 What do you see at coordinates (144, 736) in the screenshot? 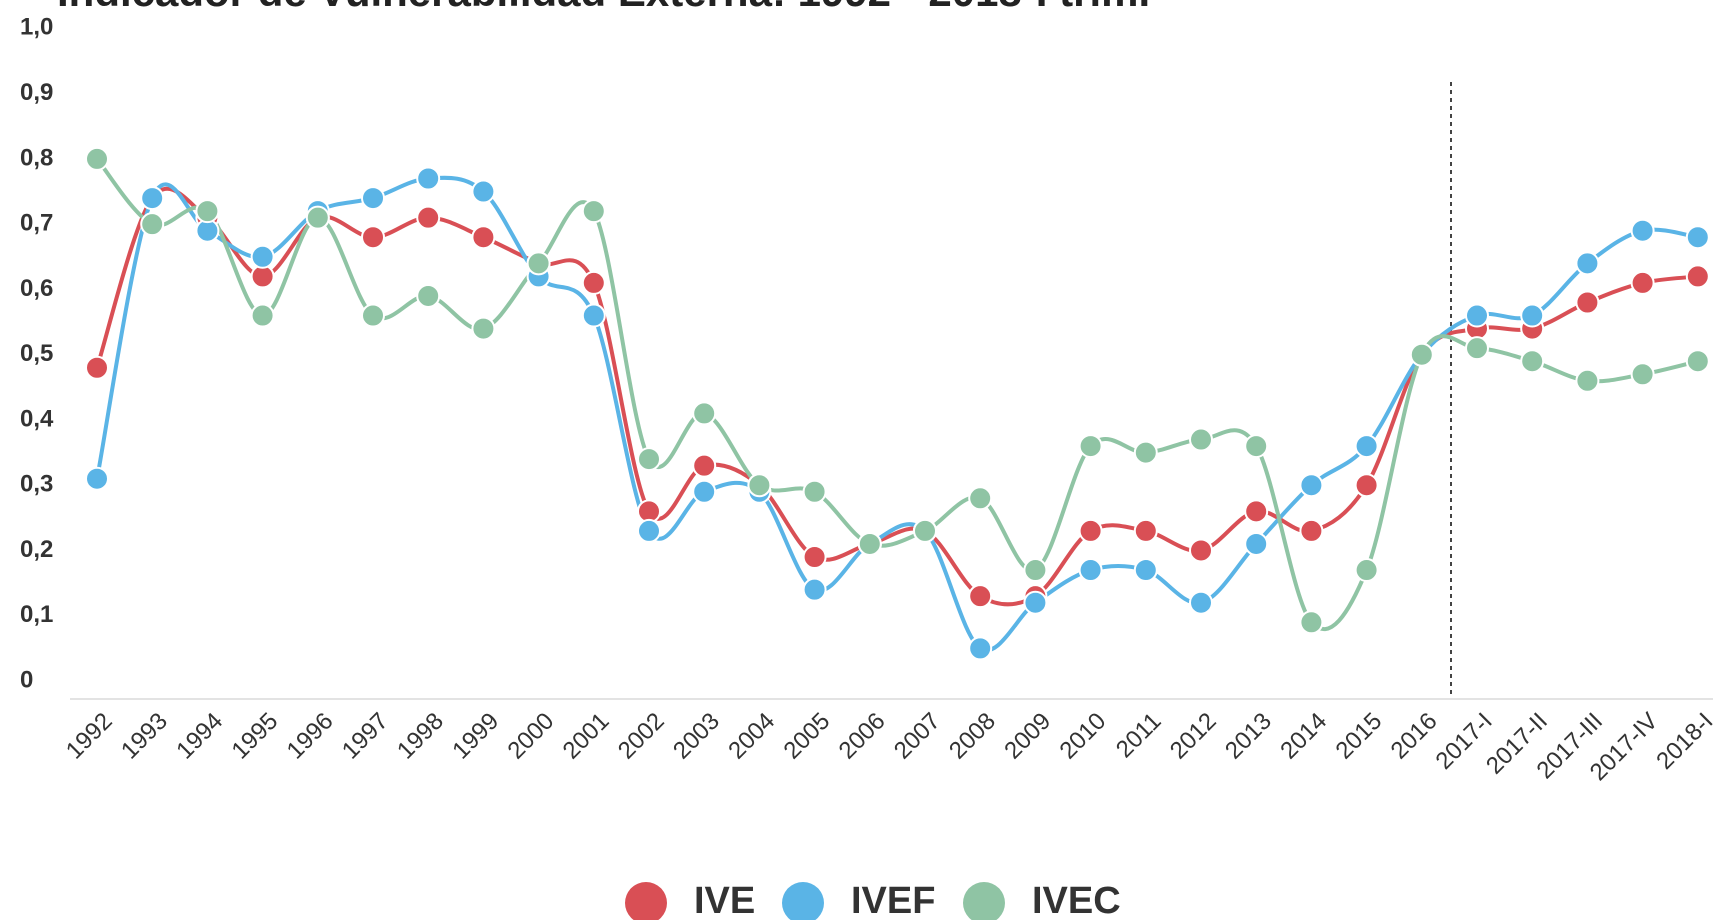
I see `x-tick-label: 1993` at bounding box center [144, 736].